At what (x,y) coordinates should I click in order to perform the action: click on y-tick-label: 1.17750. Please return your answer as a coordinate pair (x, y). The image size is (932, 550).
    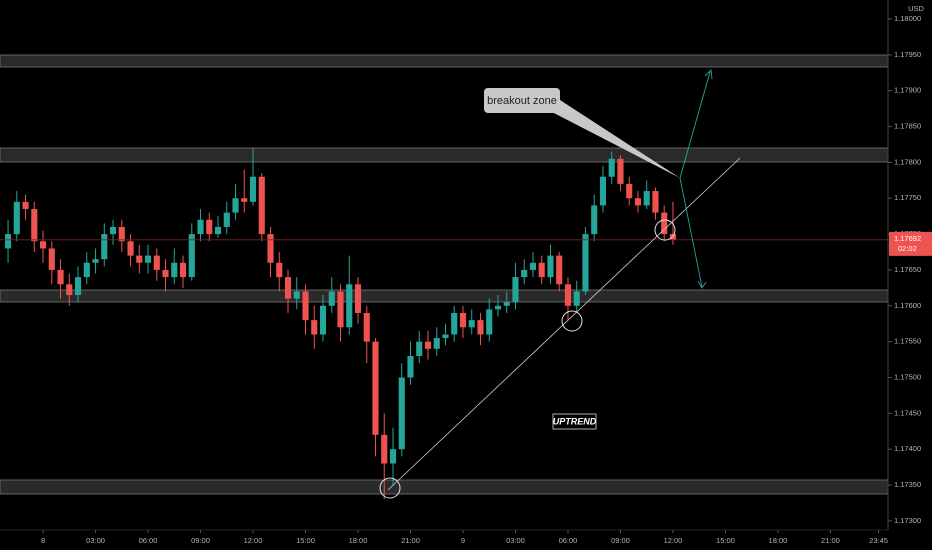
    Looking at the image, I should click on (907, 197).